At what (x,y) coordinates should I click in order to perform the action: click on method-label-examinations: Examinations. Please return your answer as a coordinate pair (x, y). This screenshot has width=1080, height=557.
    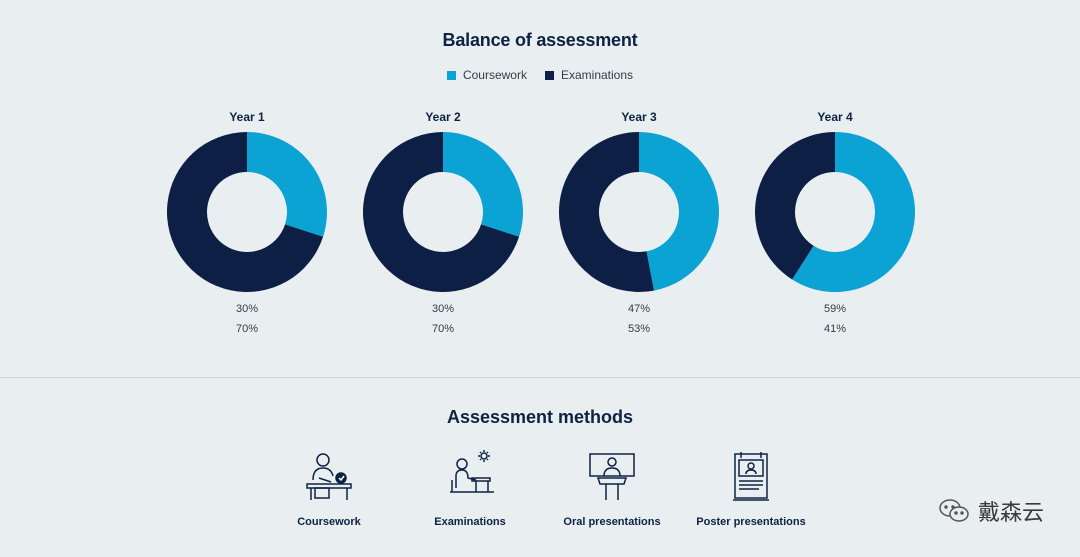
    Looking at the image, I should click on (470, 522).